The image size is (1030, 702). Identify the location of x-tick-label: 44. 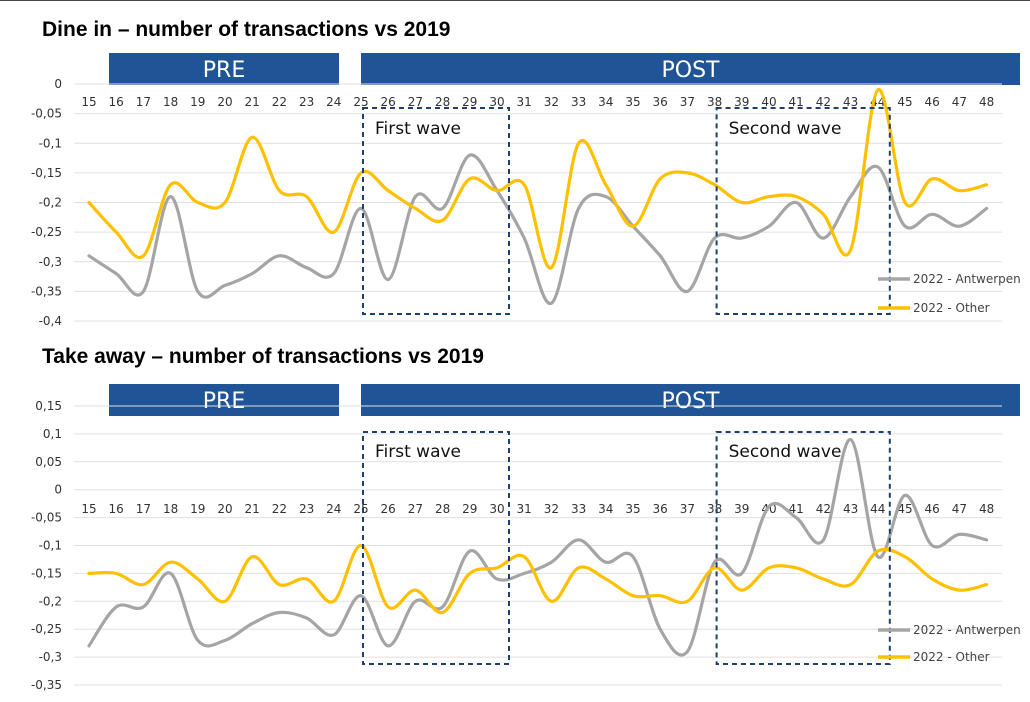
(877, 509).